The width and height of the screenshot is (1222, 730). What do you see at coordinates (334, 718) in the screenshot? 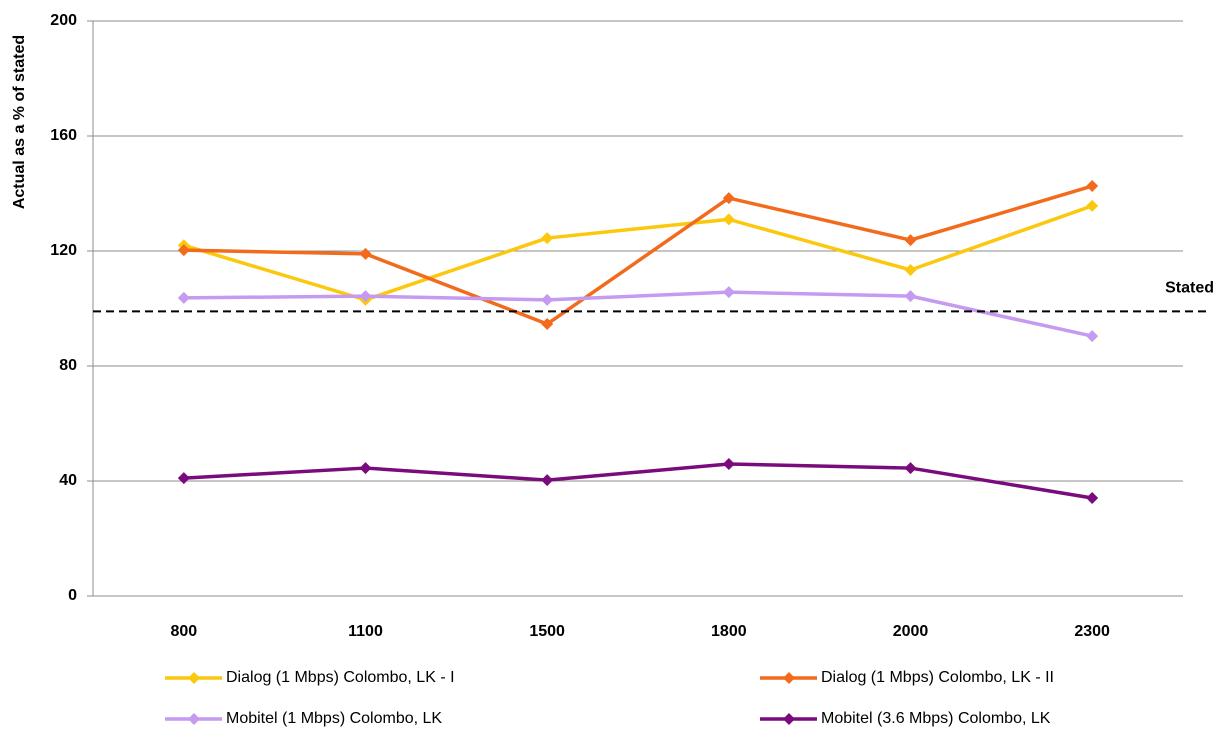
I see `legend-label: Mobitel (1 Mbps) Colombo, LK` at bounding box center [334, 718].